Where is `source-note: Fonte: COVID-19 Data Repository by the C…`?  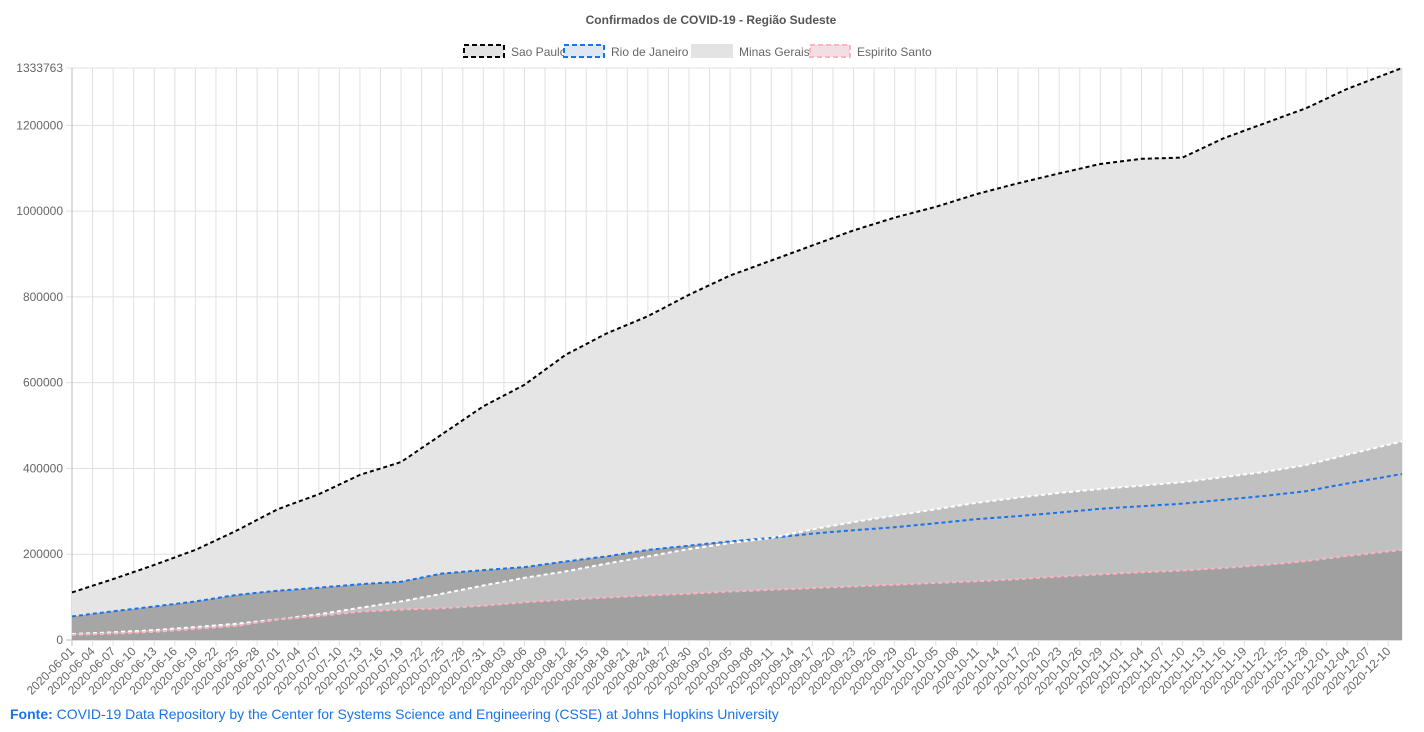 source-note: Fonte: COVID-19 Data Repository by the C… is located at coordinates (394, 714).